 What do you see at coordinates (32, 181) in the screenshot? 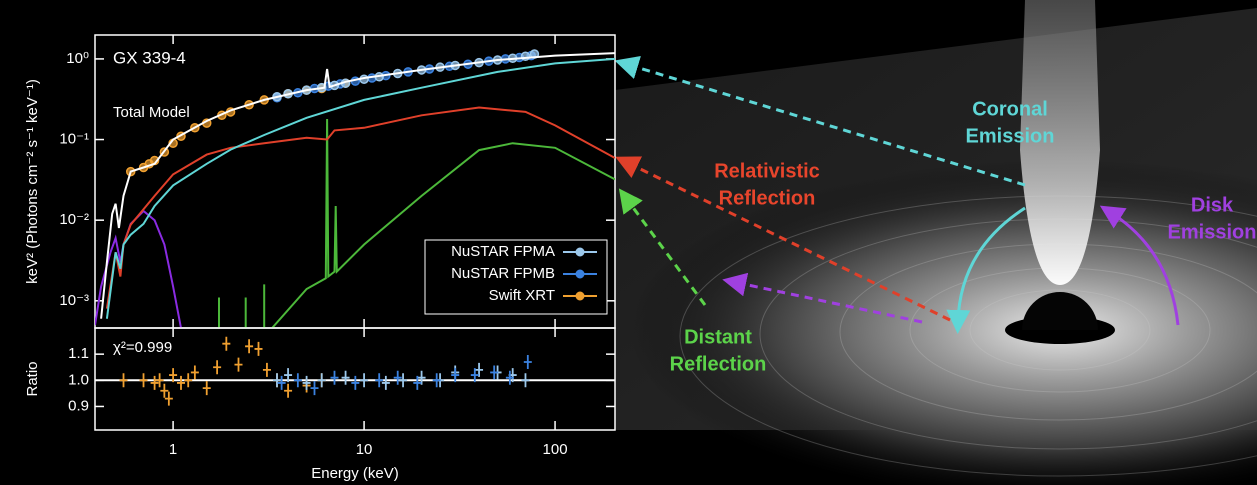
I see `y-axis-label: keV² (Photons cm⁻² s⁻¹ keV⁻¹)` at bounding box center [32, 181].